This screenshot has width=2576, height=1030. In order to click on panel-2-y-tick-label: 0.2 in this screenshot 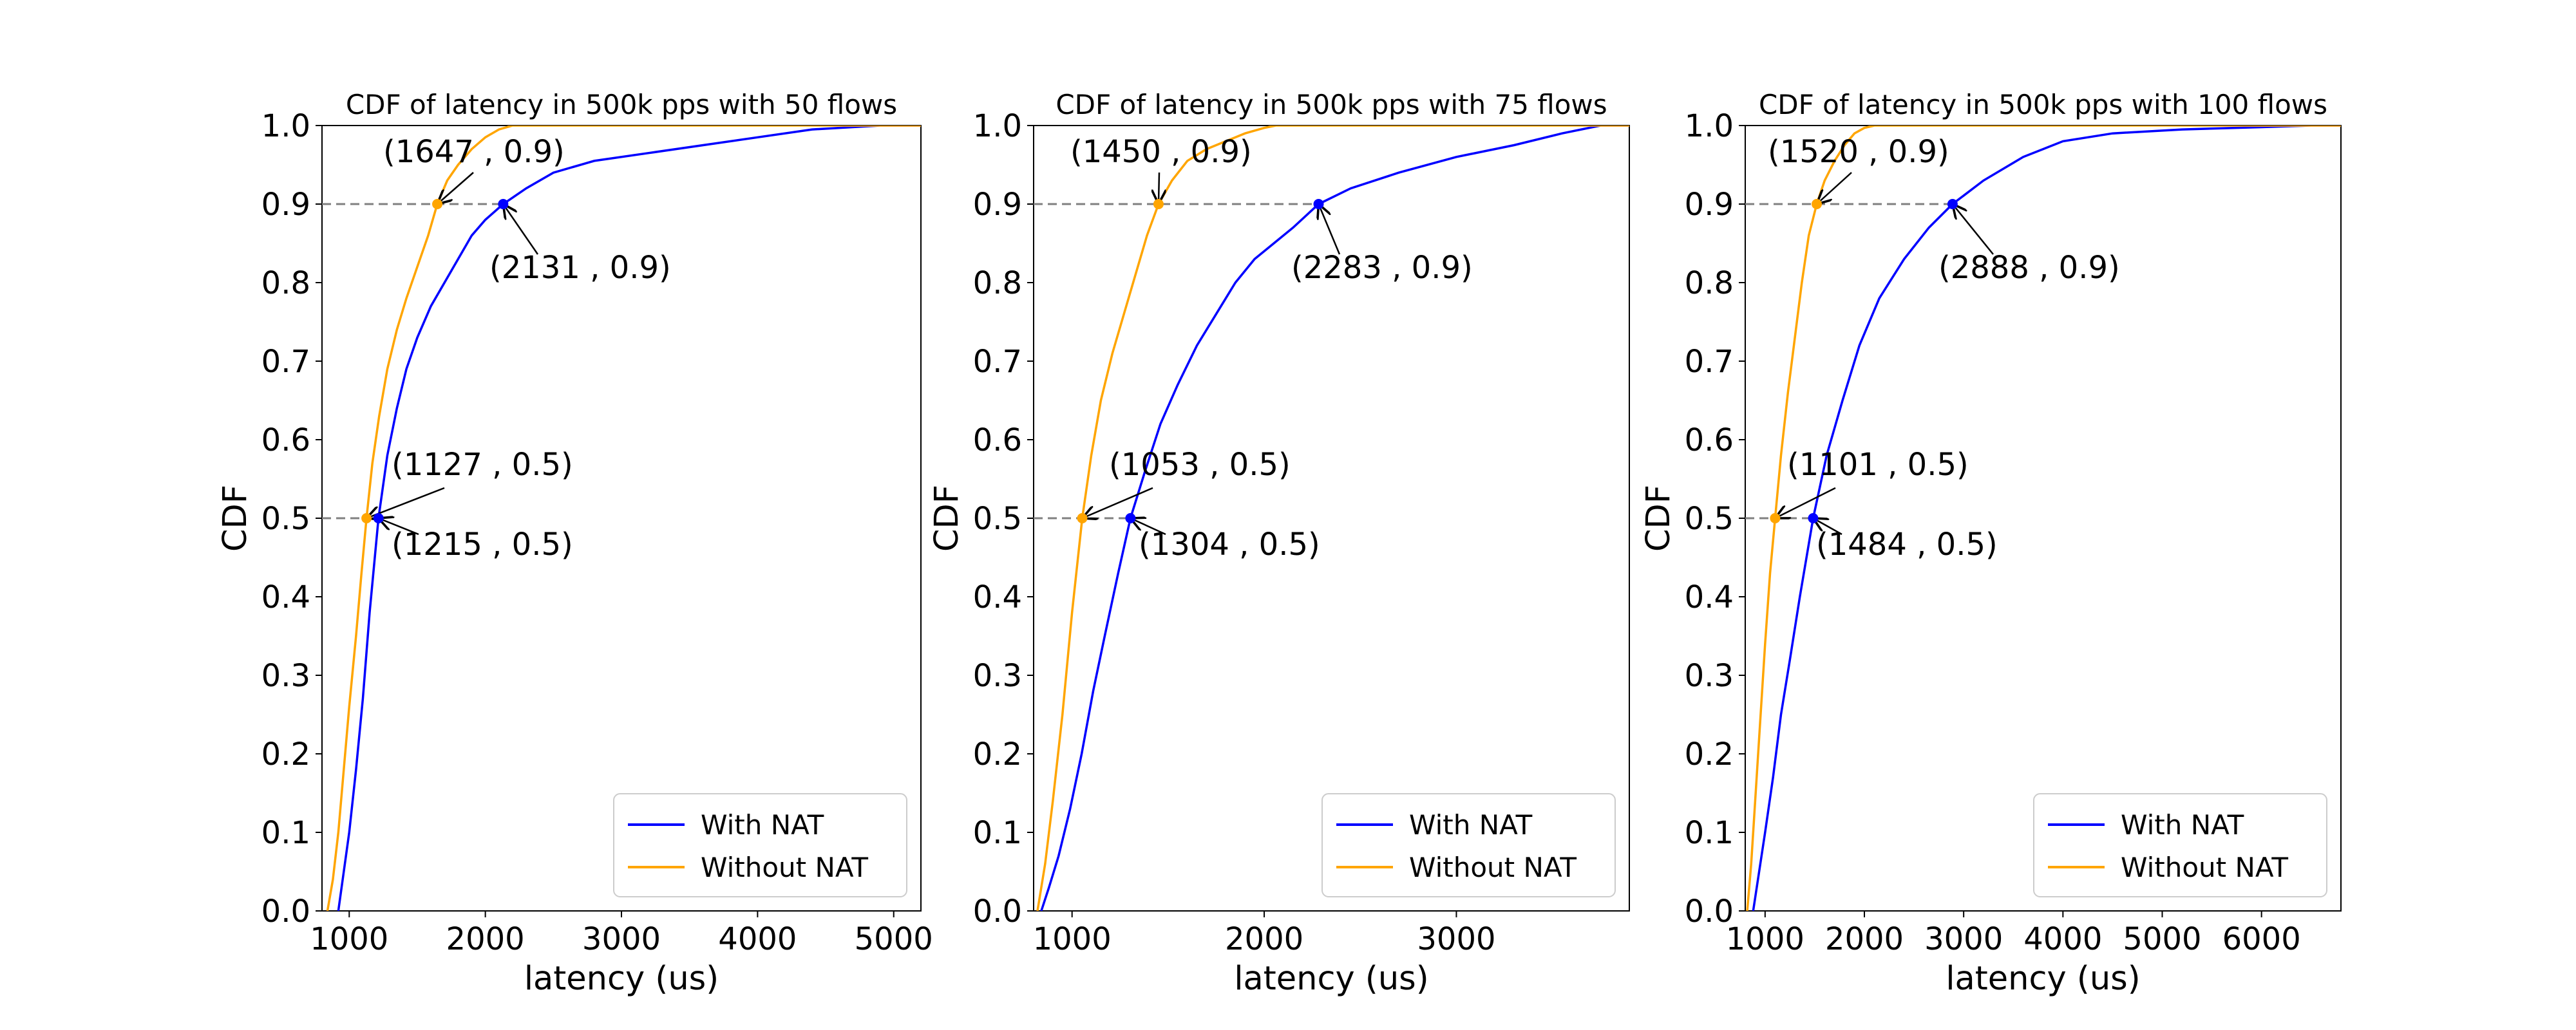, I will do `click(998, 754)`.